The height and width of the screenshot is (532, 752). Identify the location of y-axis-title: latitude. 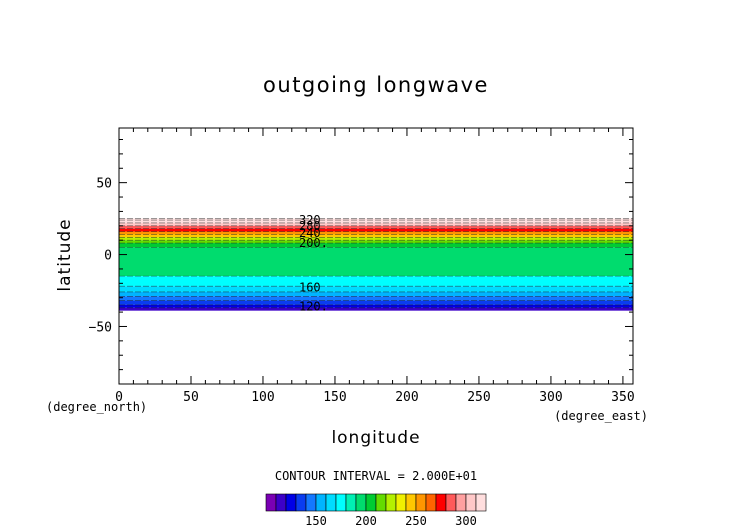
(65, 254).